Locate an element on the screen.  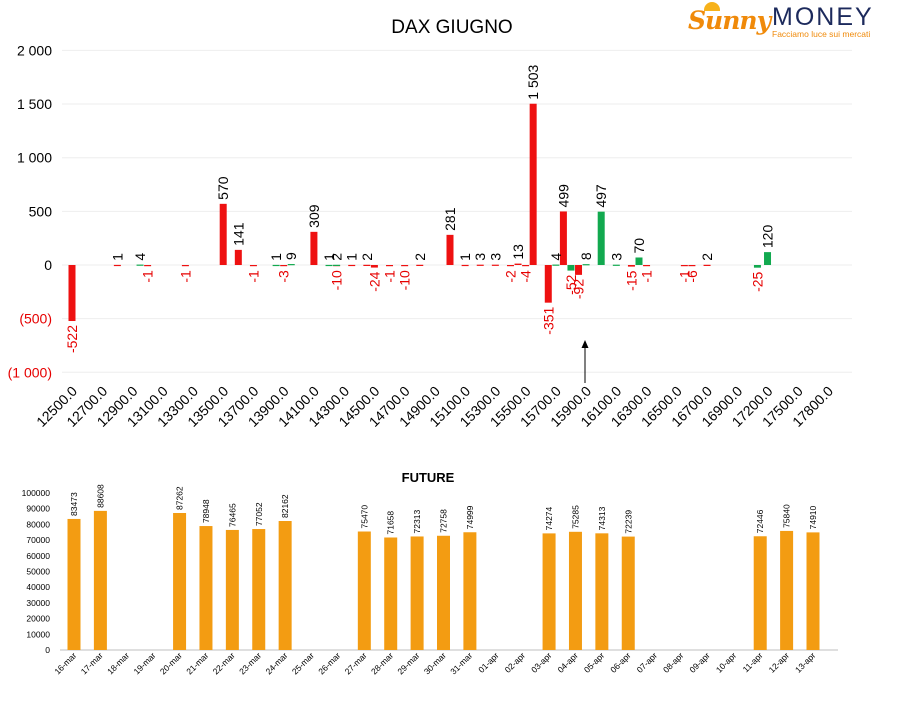
future-x-tick-label: 27-mar is located at coordinates (356, 663).